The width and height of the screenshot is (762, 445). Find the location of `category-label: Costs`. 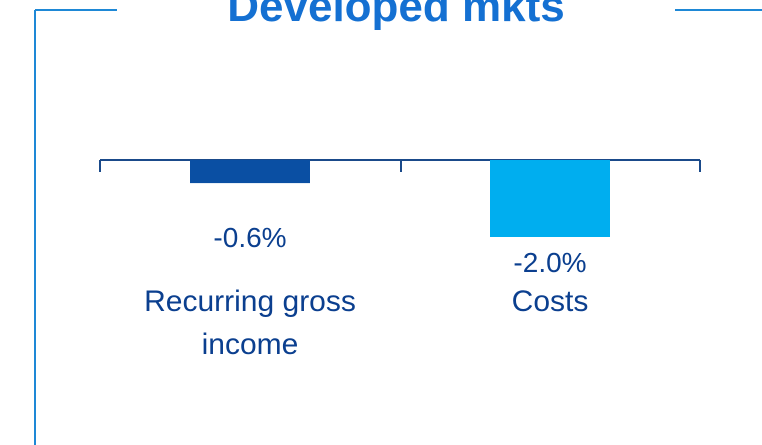

category-label: Costs is located at coordinates (550, 301).